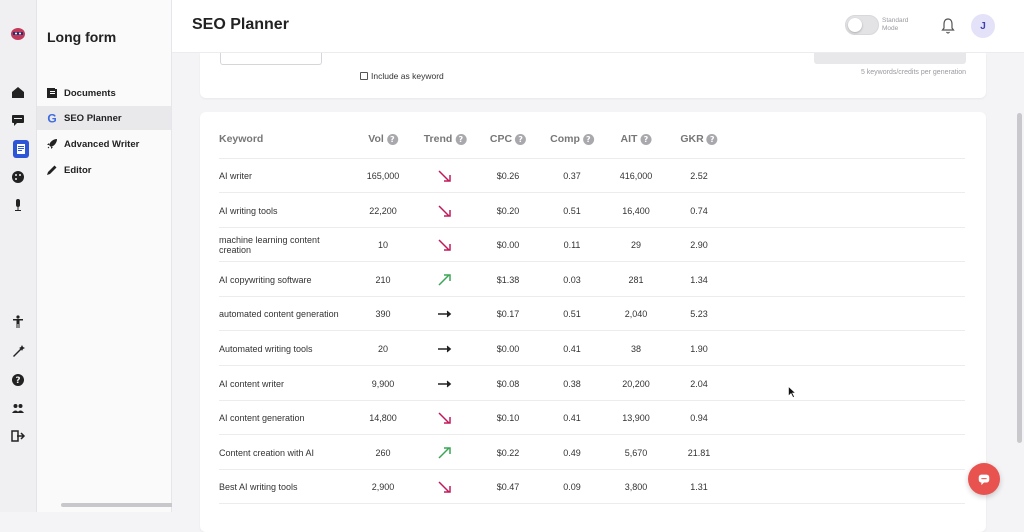 The height and width of the screenshot is (532, 1024). Describe the element at coordinates (699, 314) in the screenshot. I see `gkr-cell: 5.23` at that location.